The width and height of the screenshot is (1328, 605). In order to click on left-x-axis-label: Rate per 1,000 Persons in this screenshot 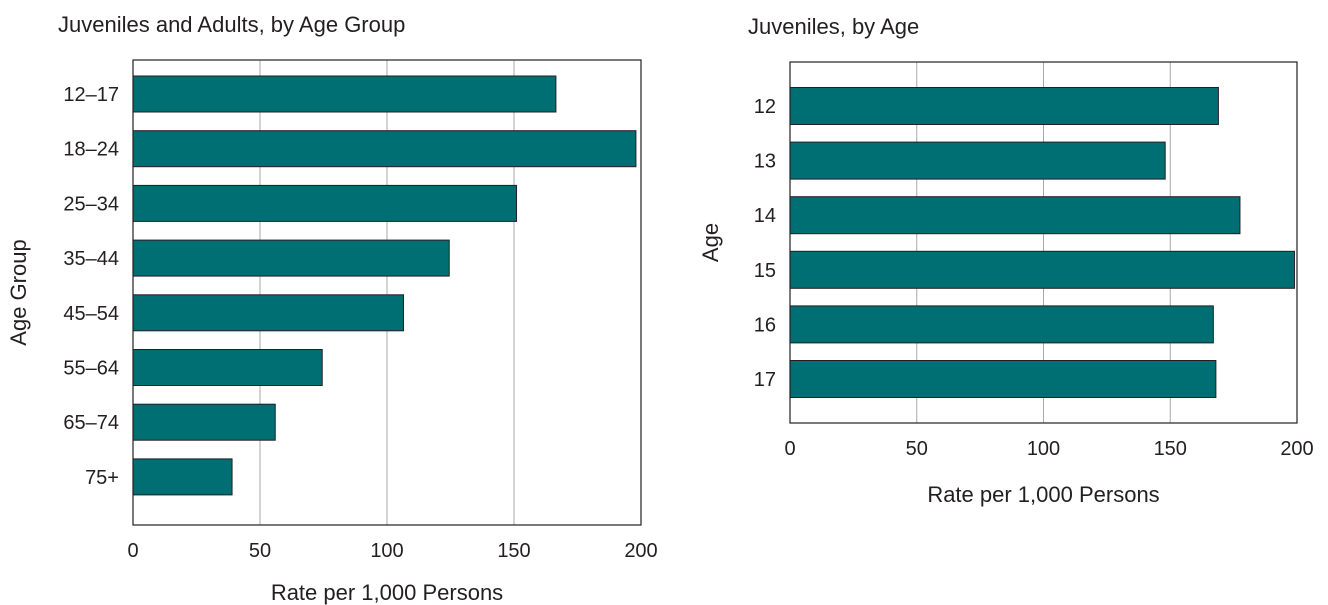, I will do `click(387, 592)`.